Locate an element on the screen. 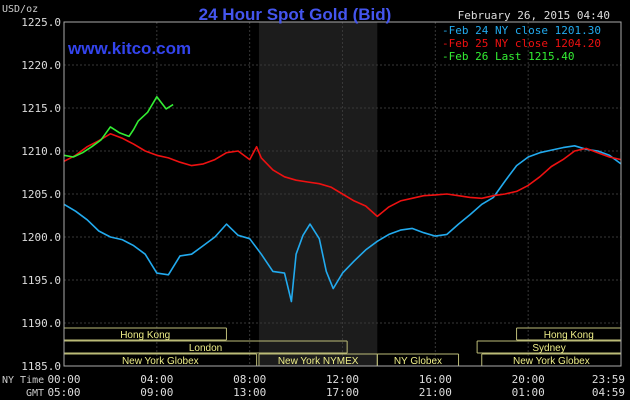  session-label: New York NYMEX is located at coordinates (318, 361).